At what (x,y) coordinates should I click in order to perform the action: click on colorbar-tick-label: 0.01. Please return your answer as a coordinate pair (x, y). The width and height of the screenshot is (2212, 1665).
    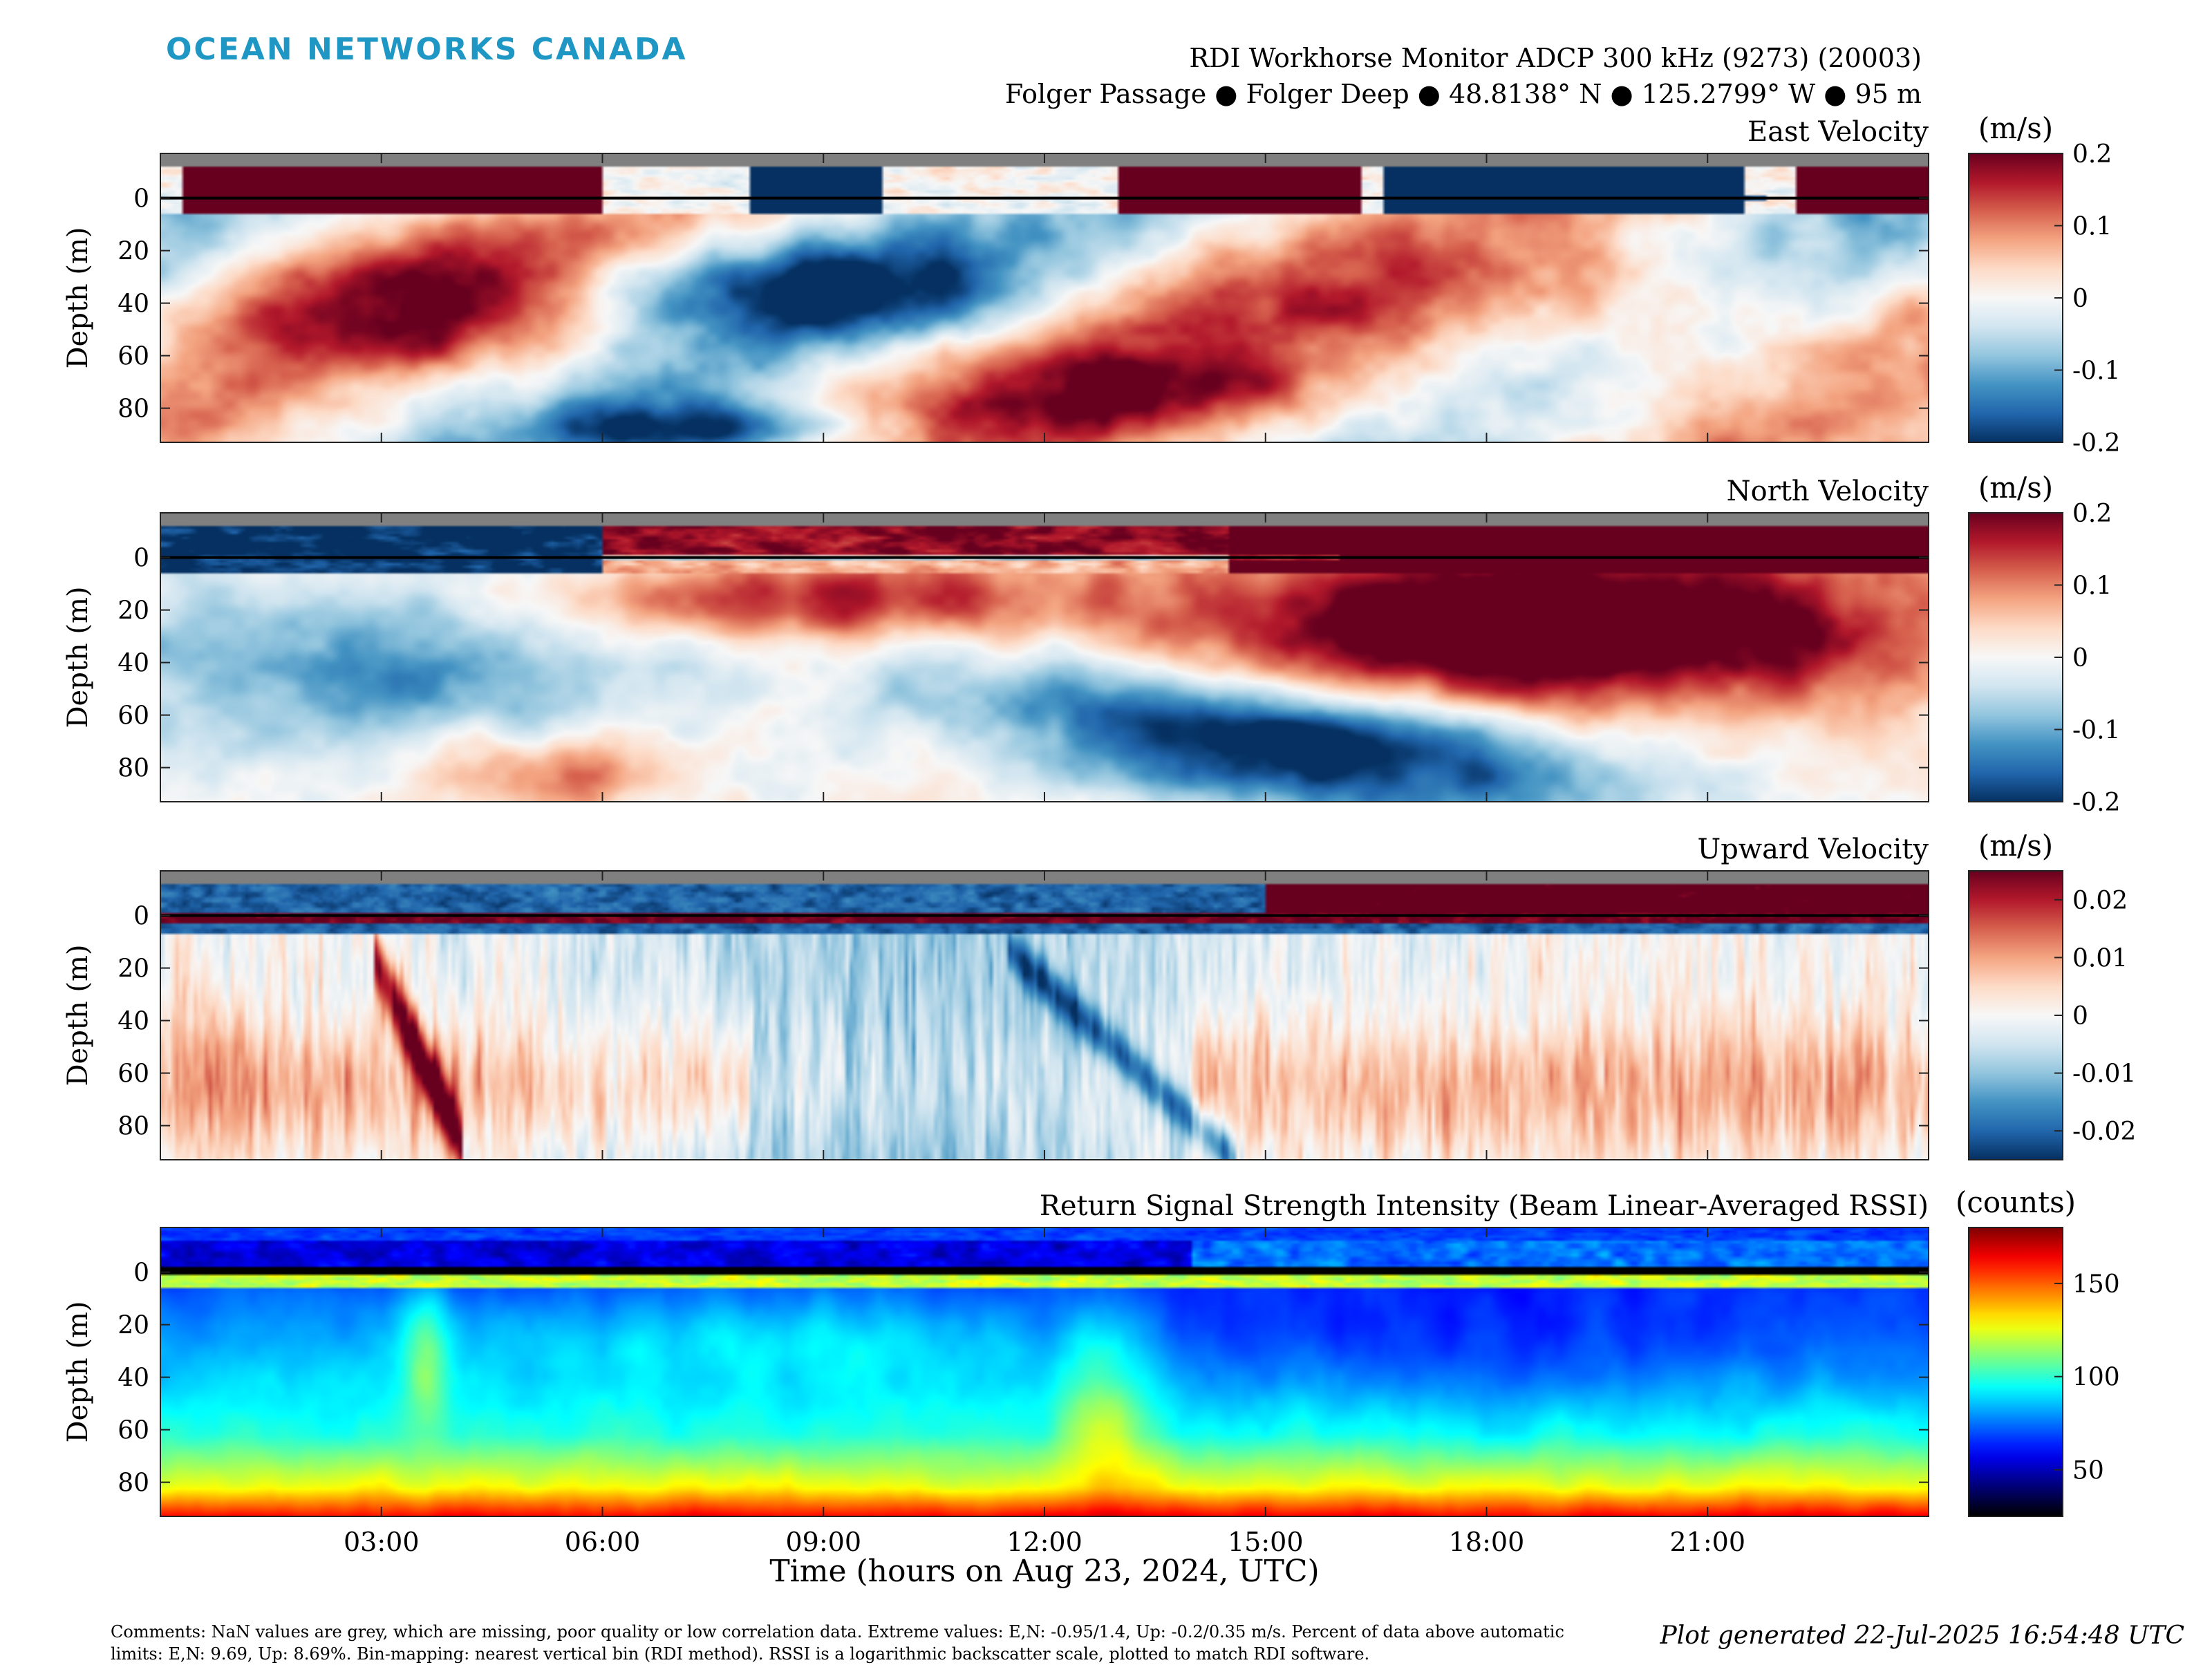
    Looking at the image, I should click on (2100, 958).